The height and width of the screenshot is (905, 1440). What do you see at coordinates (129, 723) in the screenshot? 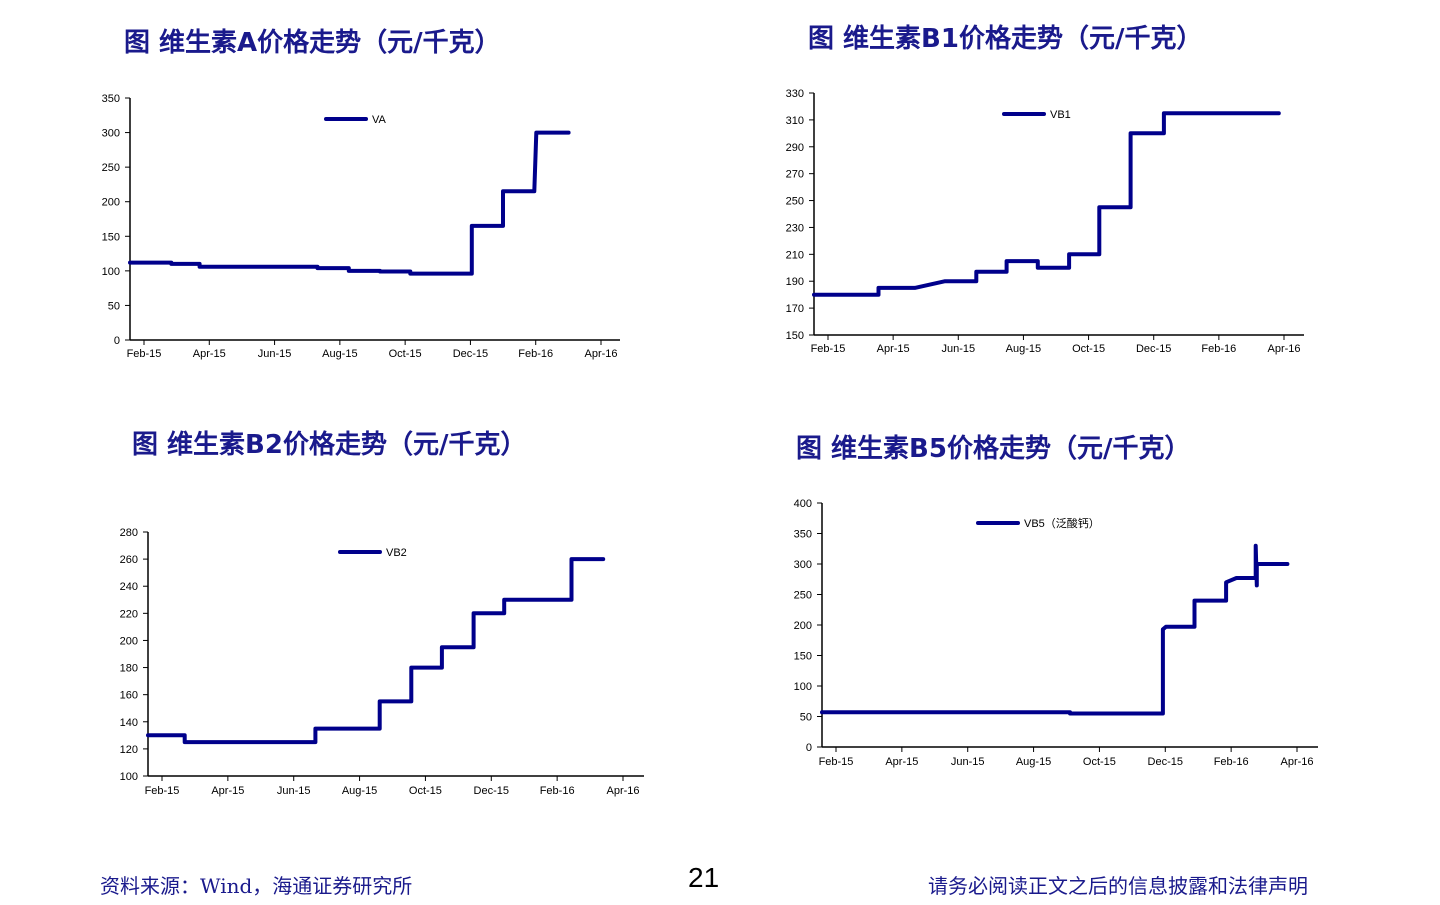
I see `y-tick-label: 140` at bounding box center [129, 723].